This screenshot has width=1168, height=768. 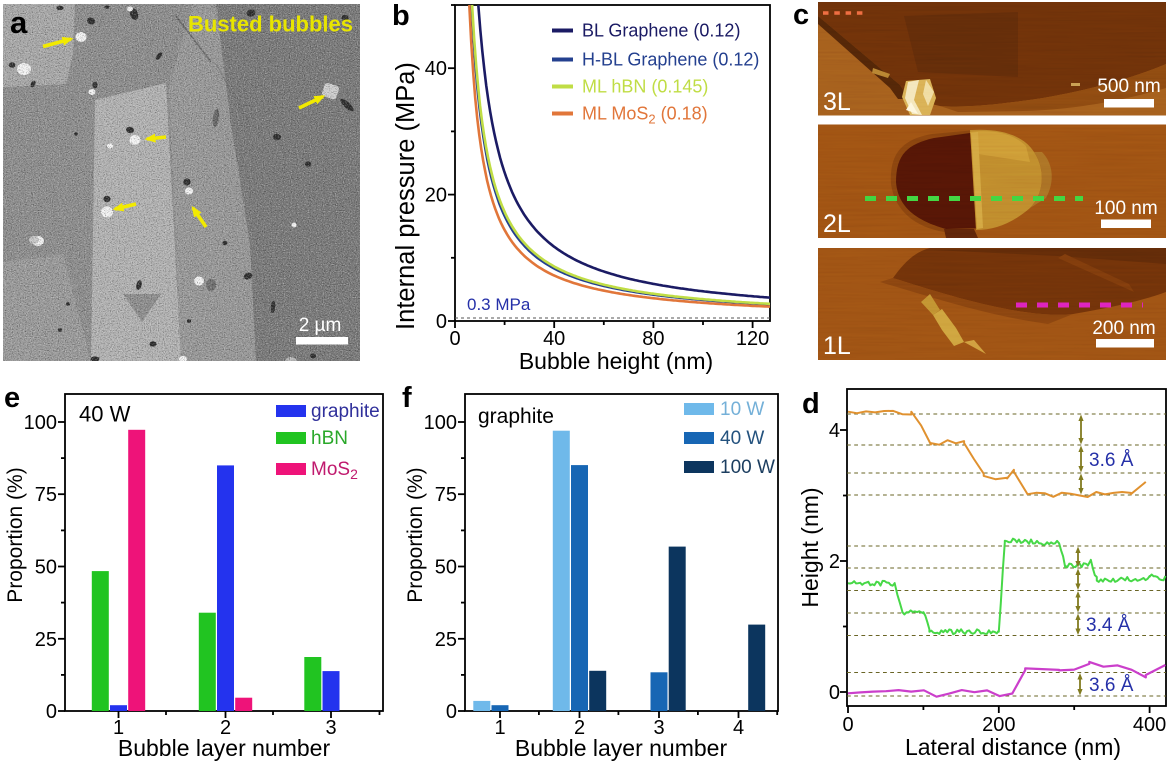 I want to click on svg-text: Height (nm), so click(x=810, y=547).